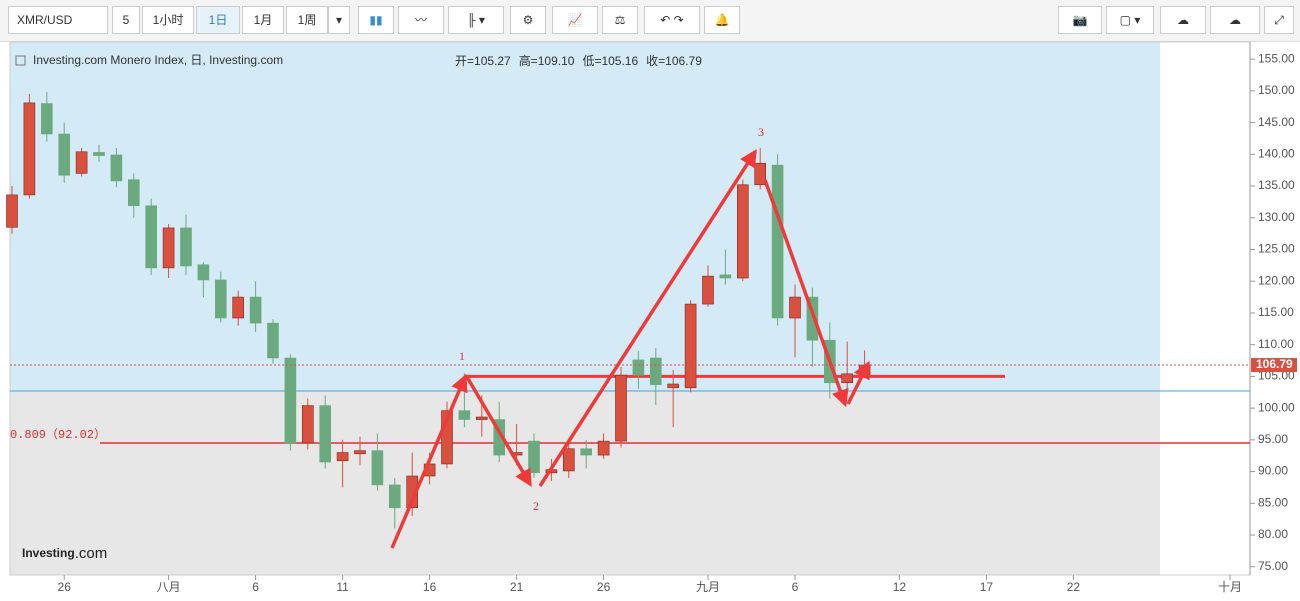 Image resolution: width=1300 pixels, height=601 pixels. Describe the element at coordinates (672, 20) in the screenshot. I see `undo-redo-button: ↶ ↷` at that location.